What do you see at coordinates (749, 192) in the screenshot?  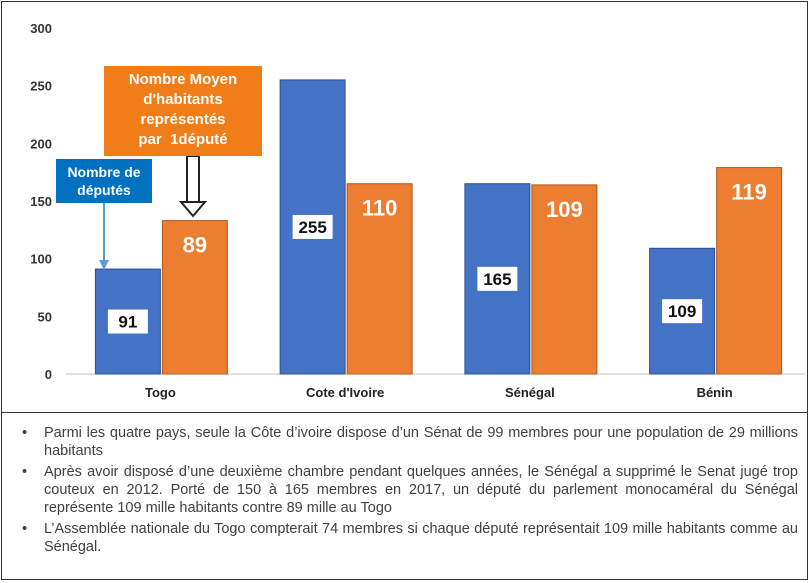 I see `value-label-habitants: 119` at bounding box center [749, 192].